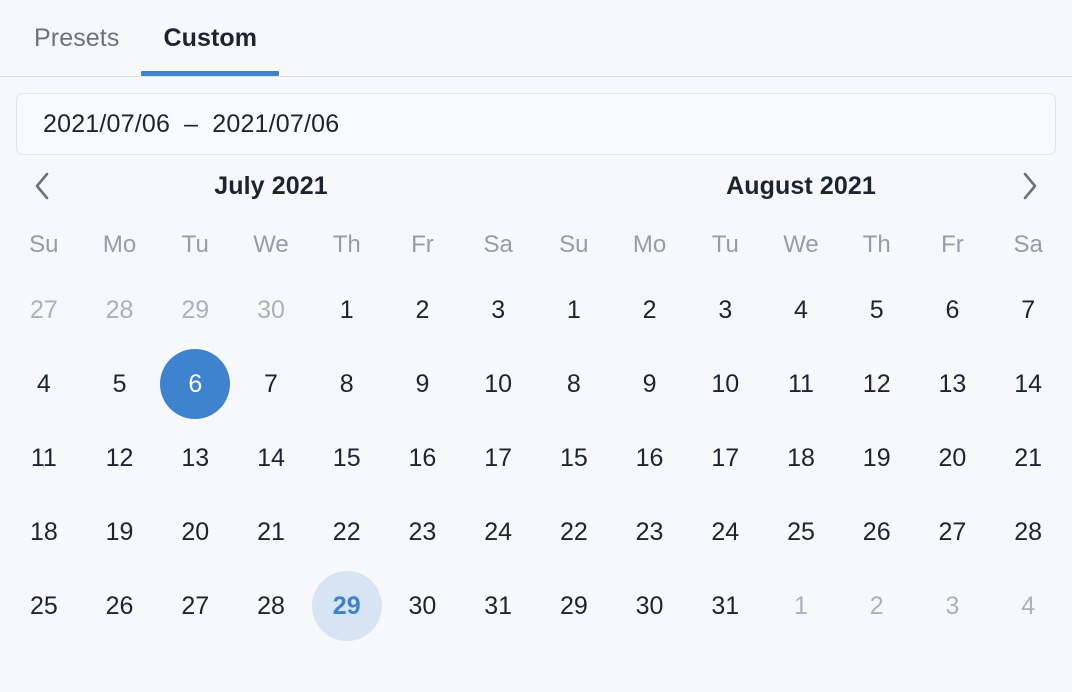 Image resolution: width=1072 pixels, height=692 pixels. What do you see at coordinates (107, 123) in the screenshot?
I see `range-start-value: 2021/07/06` at bounding box center [107, 123].